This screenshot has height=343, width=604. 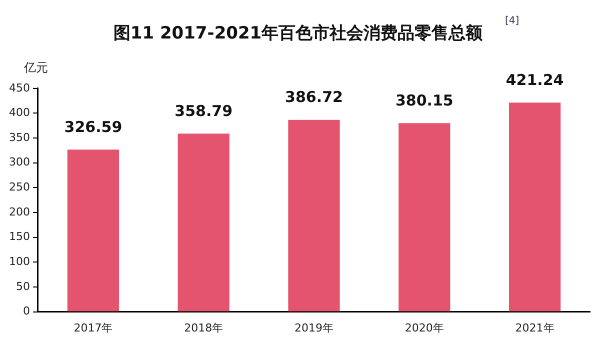 What do you see at coordinates (203, 111) in the screenshot?
I see `data-label: 358.79` at bounding box center [203, 111].